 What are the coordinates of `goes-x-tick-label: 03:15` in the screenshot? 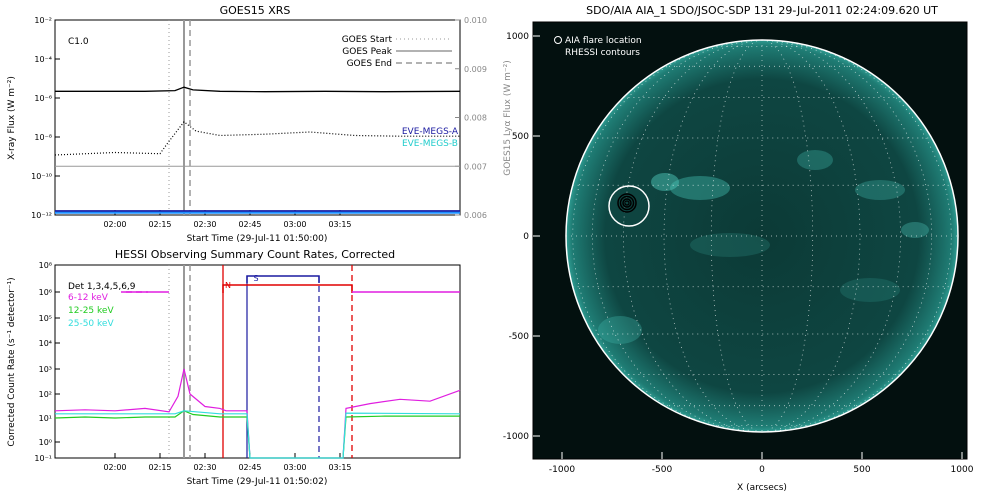 It's located at (339, 224).